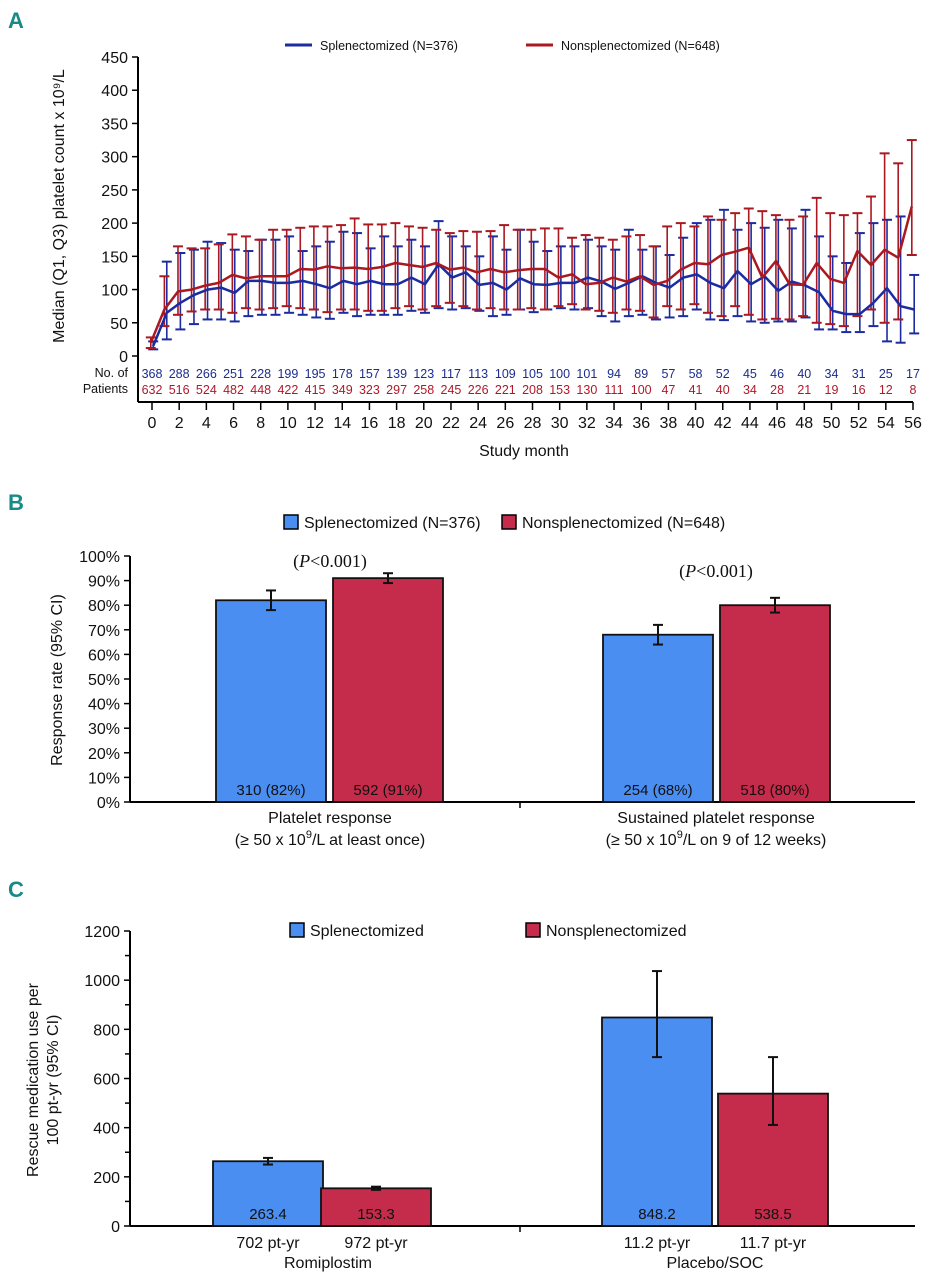 This screenshot has width=934, height=1280. I want to click on x-tick-label: 20, so click(424, 423).